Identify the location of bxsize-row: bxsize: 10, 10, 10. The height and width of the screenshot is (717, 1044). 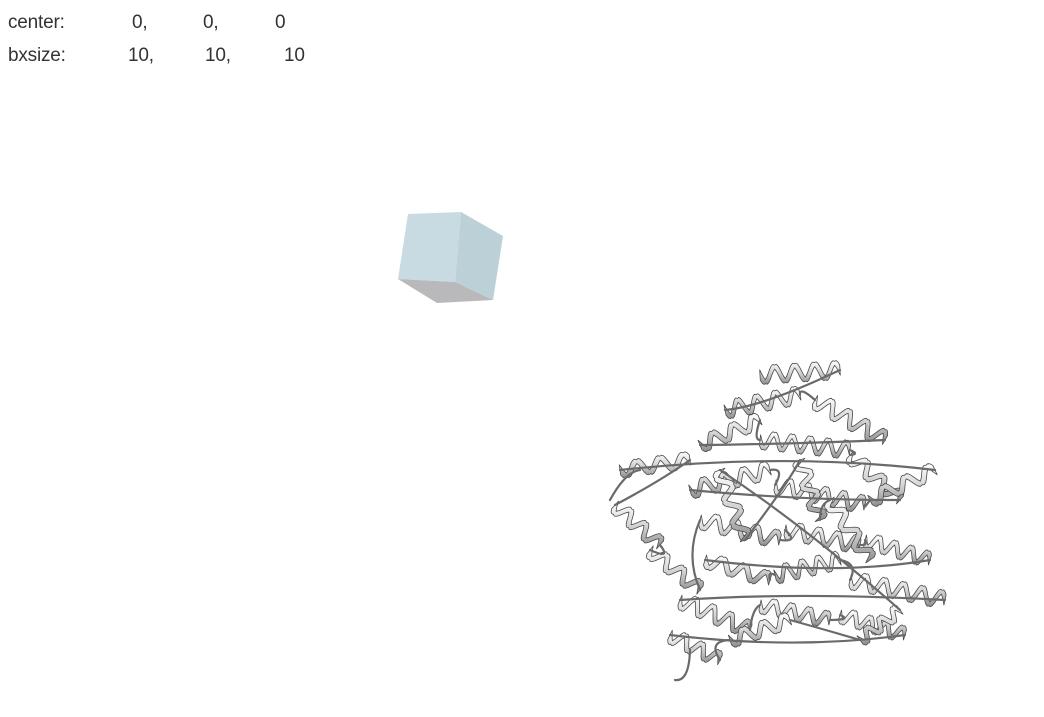
(168, 55).